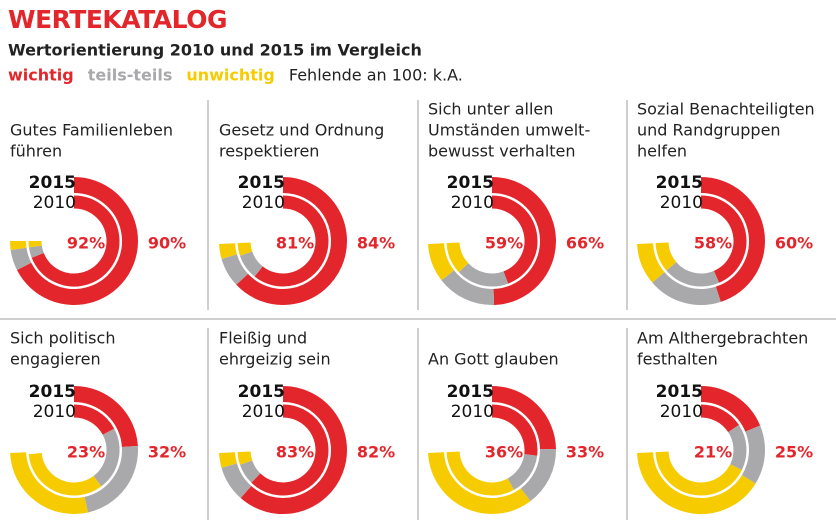  Describe the element at coordinates (86, 243) in the screenshot. I see `value-label: 92%` at that location.